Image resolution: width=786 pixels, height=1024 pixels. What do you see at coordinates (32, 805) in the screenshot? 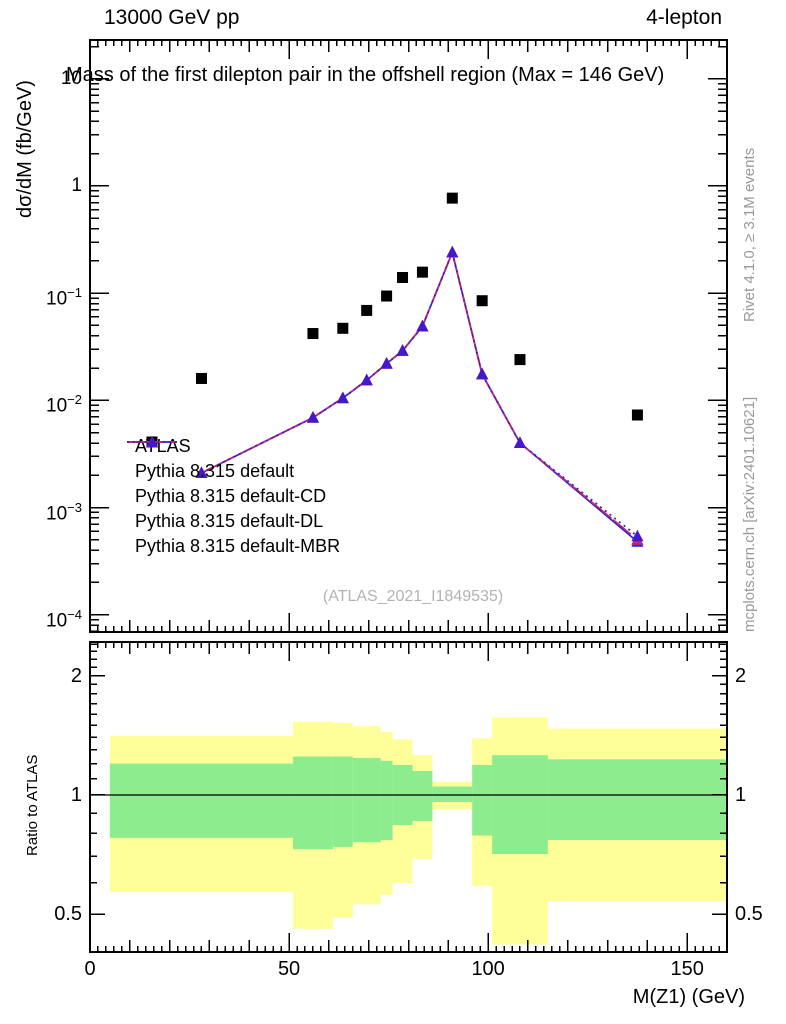
I see `ratio-y-axis-title: Ratio to ATLAS` at bounding box center [32, 805].